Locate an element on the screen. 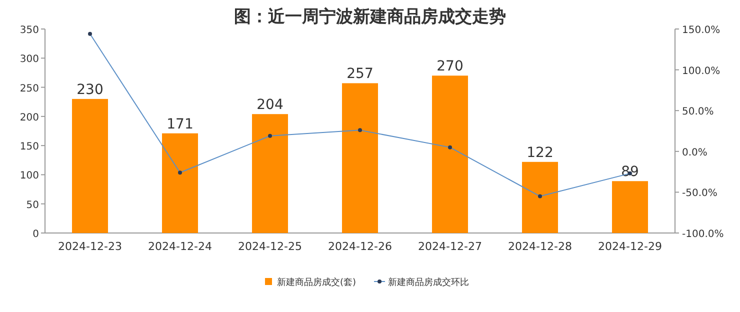 The width and height of the screenshot is (740, 312). x-tick-label: 2024-12-29 is located at coordinates (630, 246).